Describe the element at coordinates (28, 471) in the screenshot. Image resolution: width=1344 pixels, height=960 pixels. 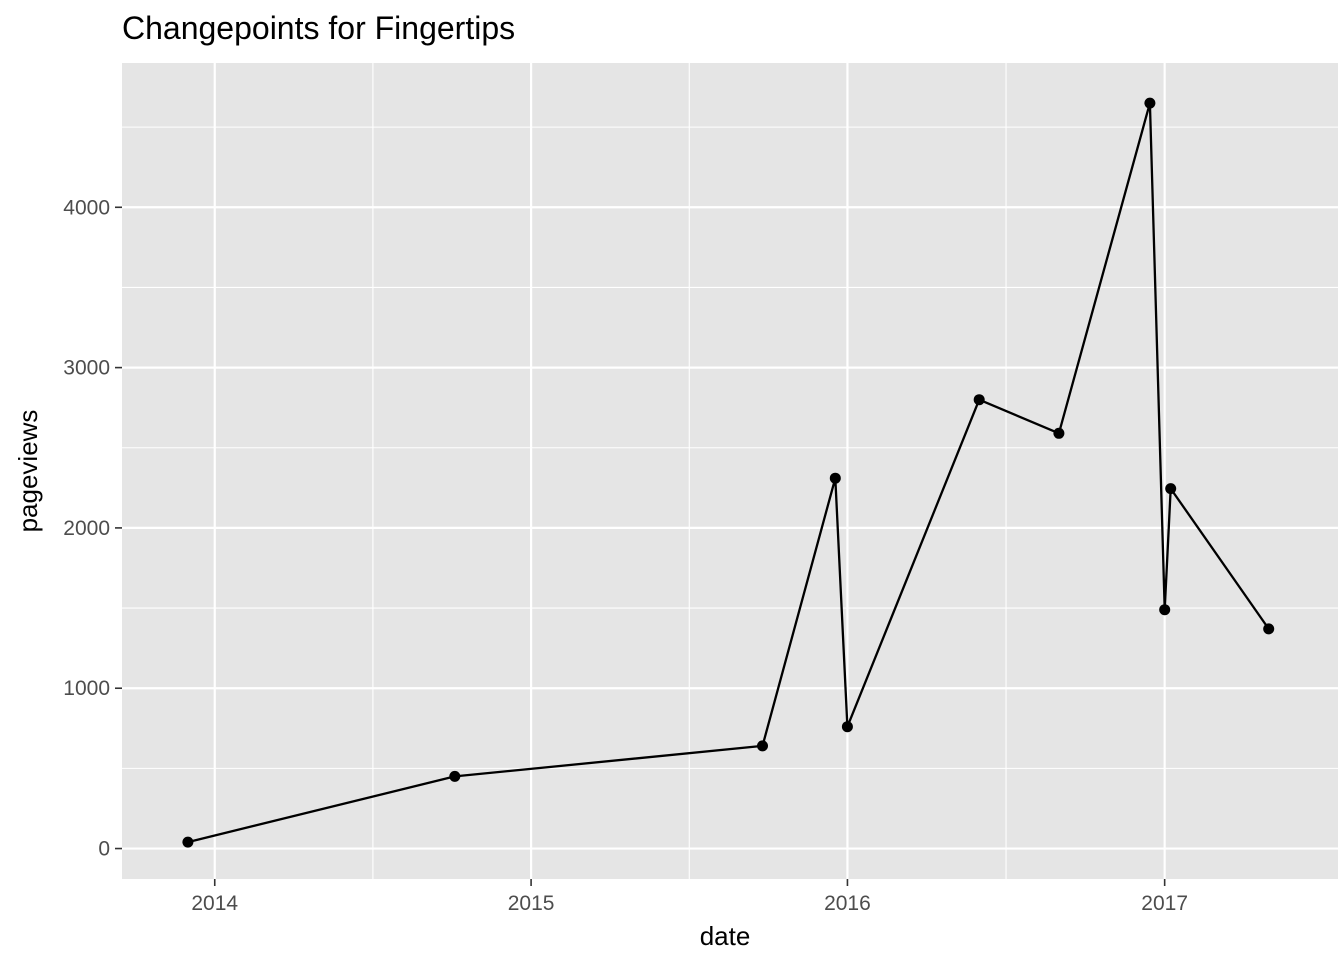
I see `y-axis-title: pageviews` at that location.